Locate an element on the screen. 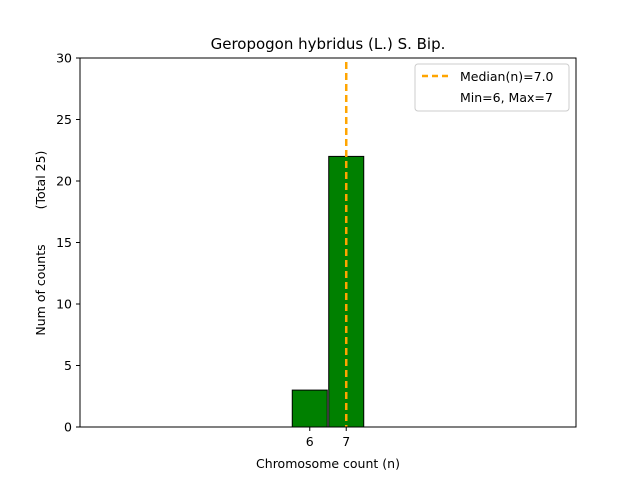  y-tick-label-10: 10 is located at coordinates (64, 304).